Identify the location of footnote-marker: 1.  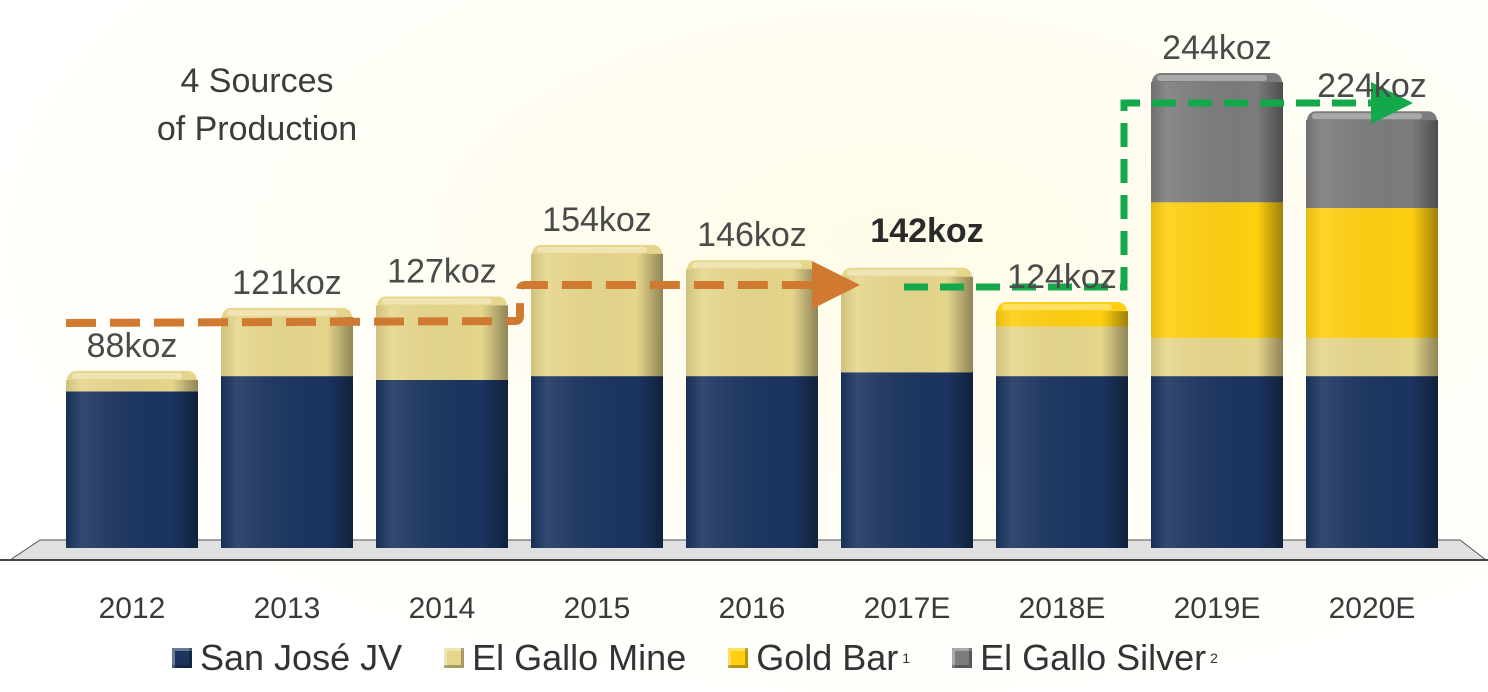
(906, 658).